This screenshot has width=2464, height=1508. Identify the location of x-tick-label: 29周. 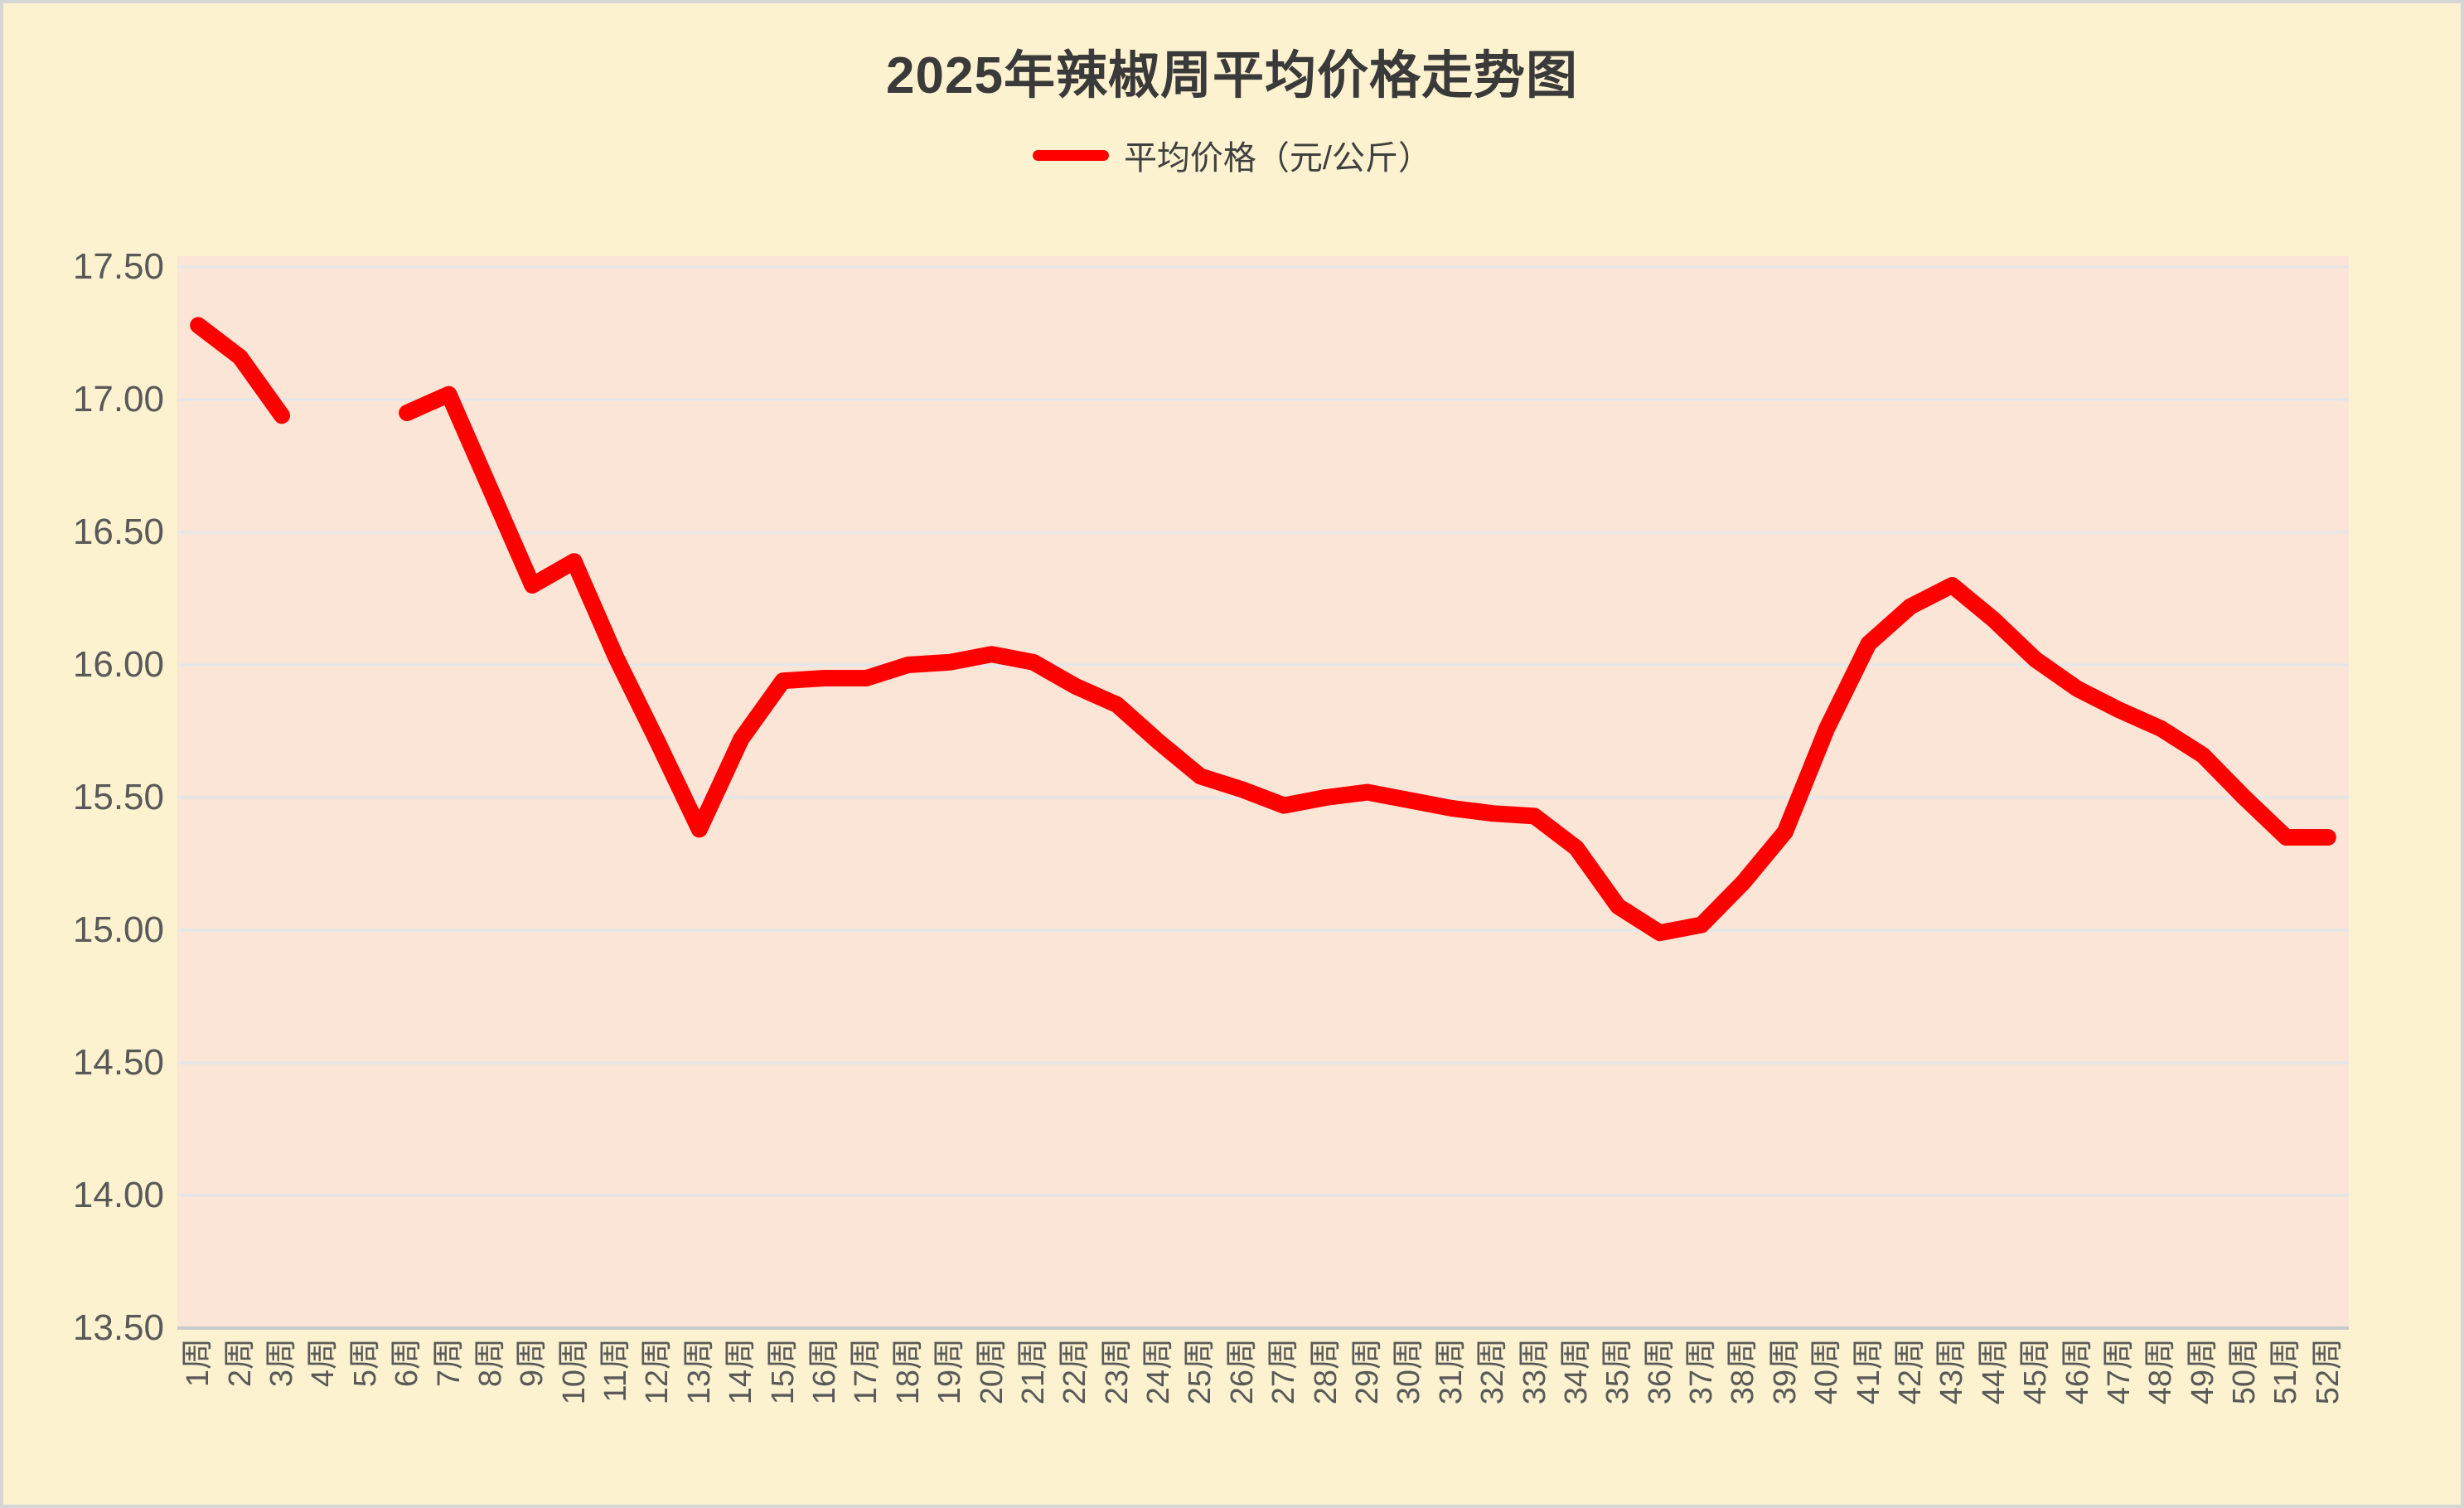
(1367, 1371).